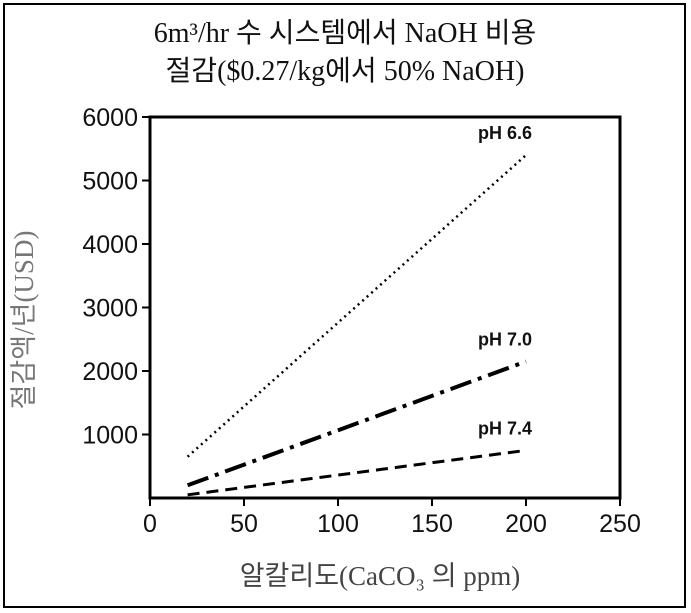 This screenshot has width=691, height=613. I want to click on x-tick-label: 250, so click(620, 524).